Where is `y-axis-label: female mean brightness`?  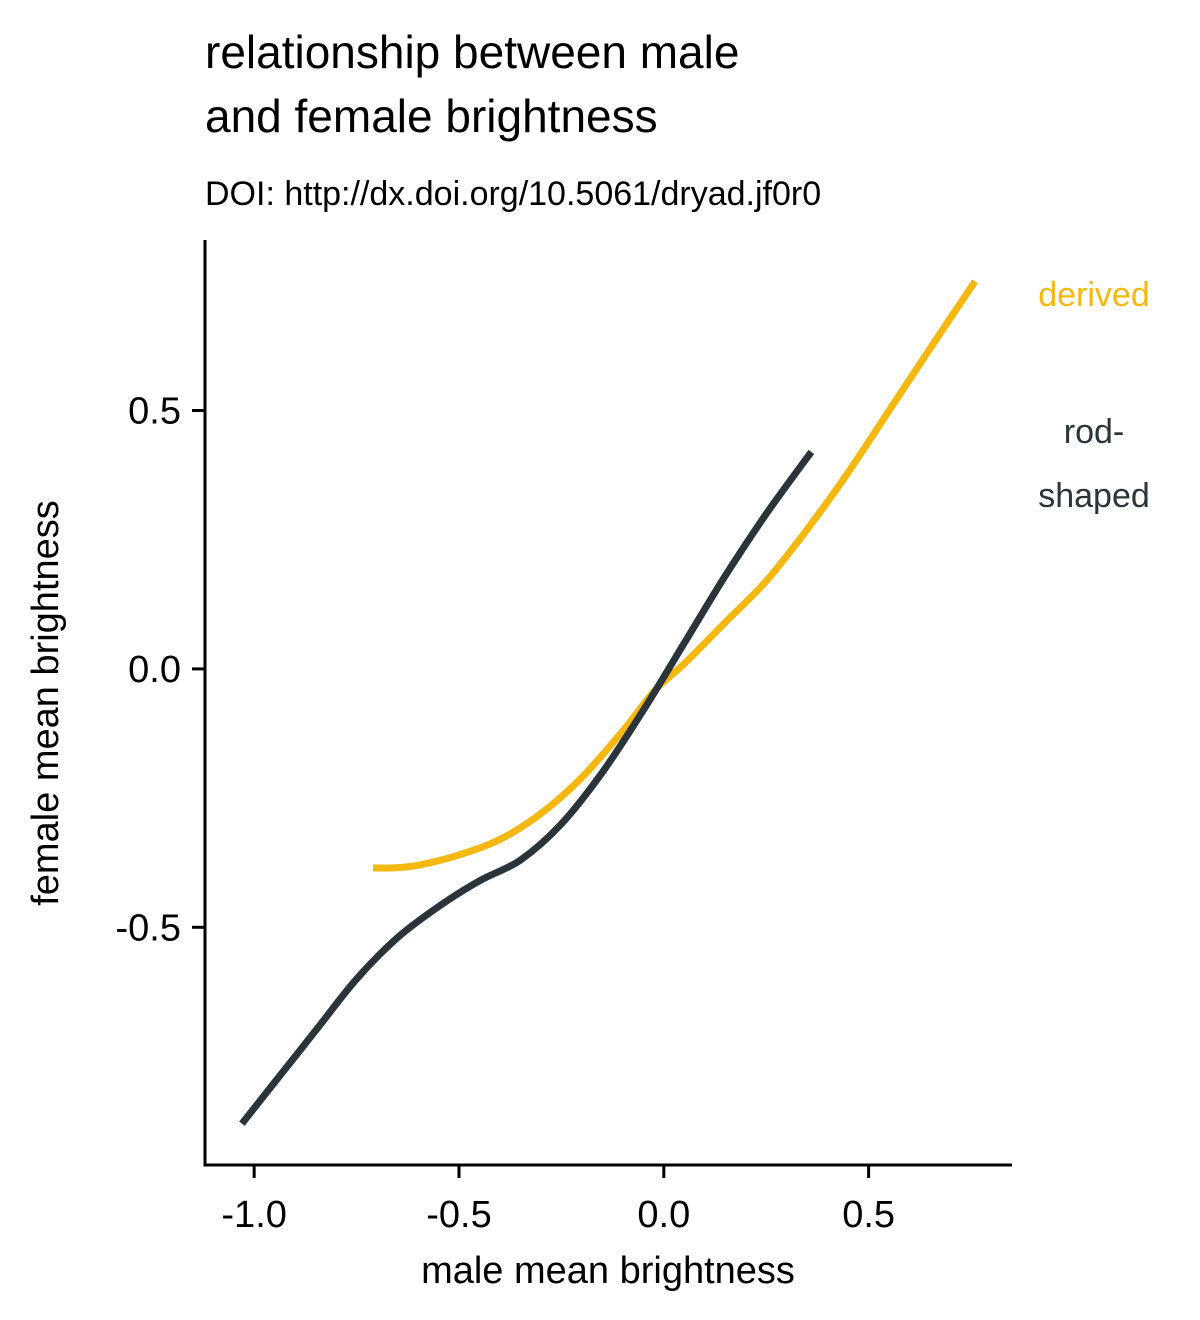
y-axis-label: female mean brightness is located at coordinates (46, 703).